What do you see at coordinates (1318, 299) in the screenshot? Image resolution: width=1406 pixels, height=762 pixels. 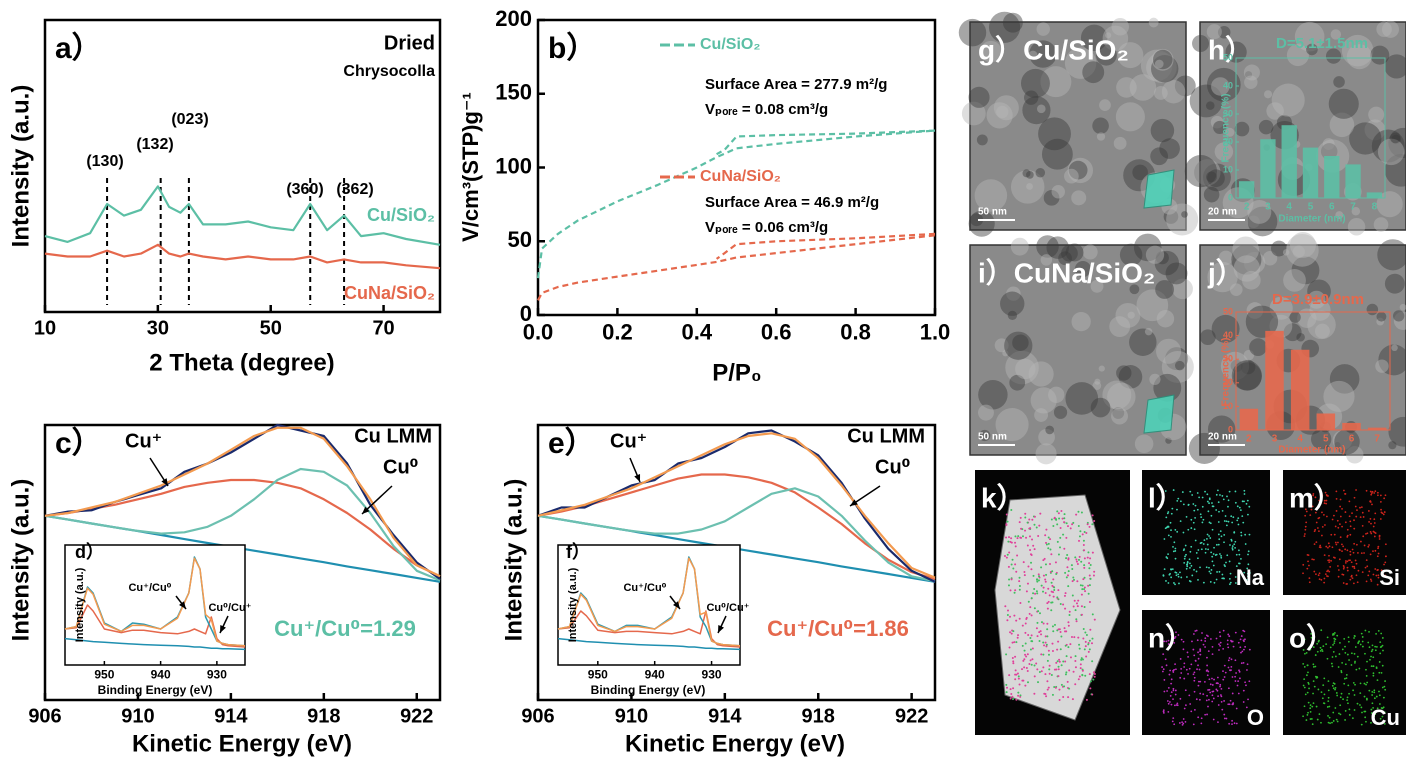 I see `chart-title: D=3.9±0.9nm` at bounding box center [1318, 299].